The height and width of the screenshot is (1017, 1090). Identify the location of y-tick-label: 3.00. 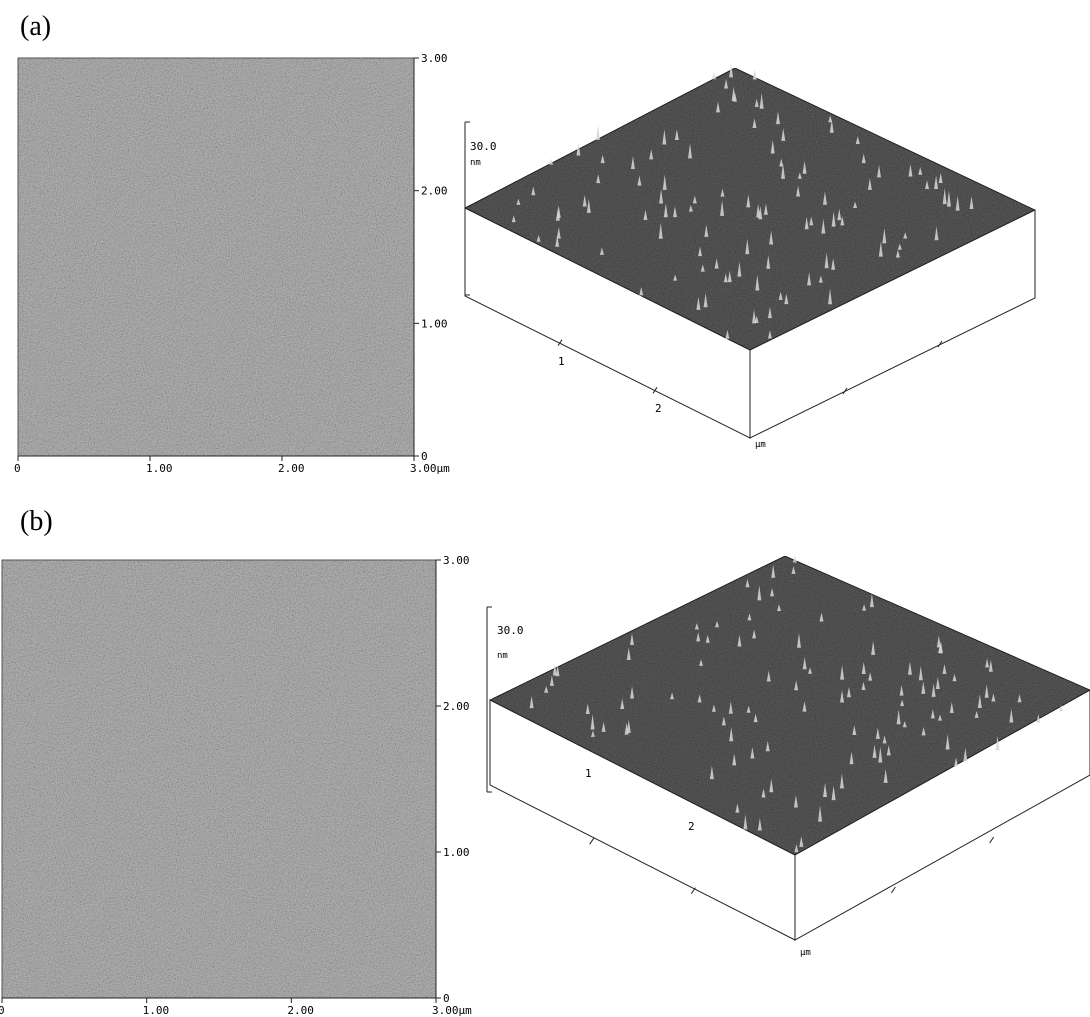
(456, 560).